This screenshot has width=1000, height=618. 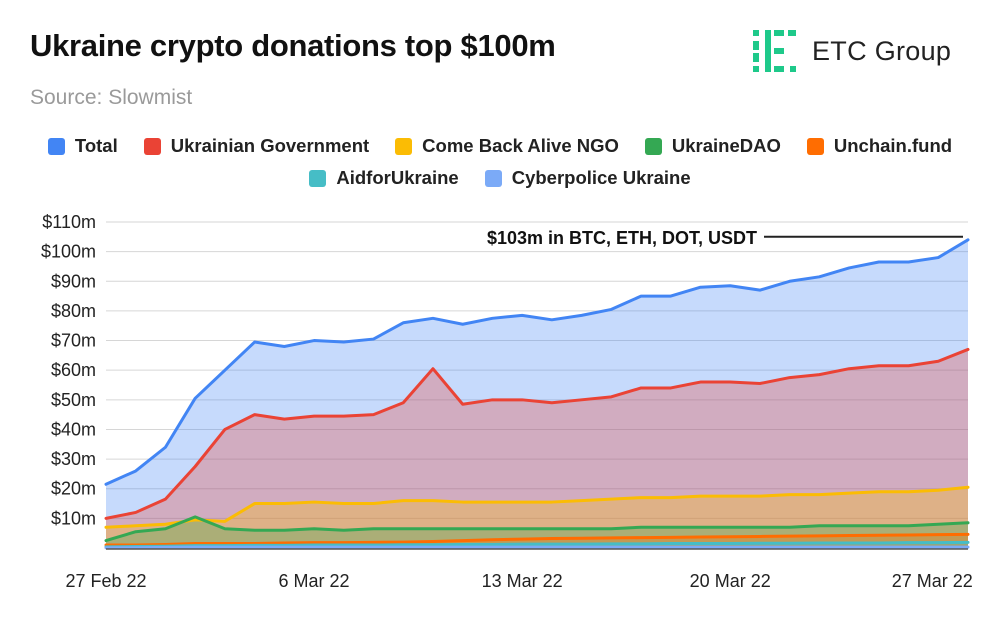 I want to click on x-tick-label: 27 Feb 22, so click(x=105, y=581).